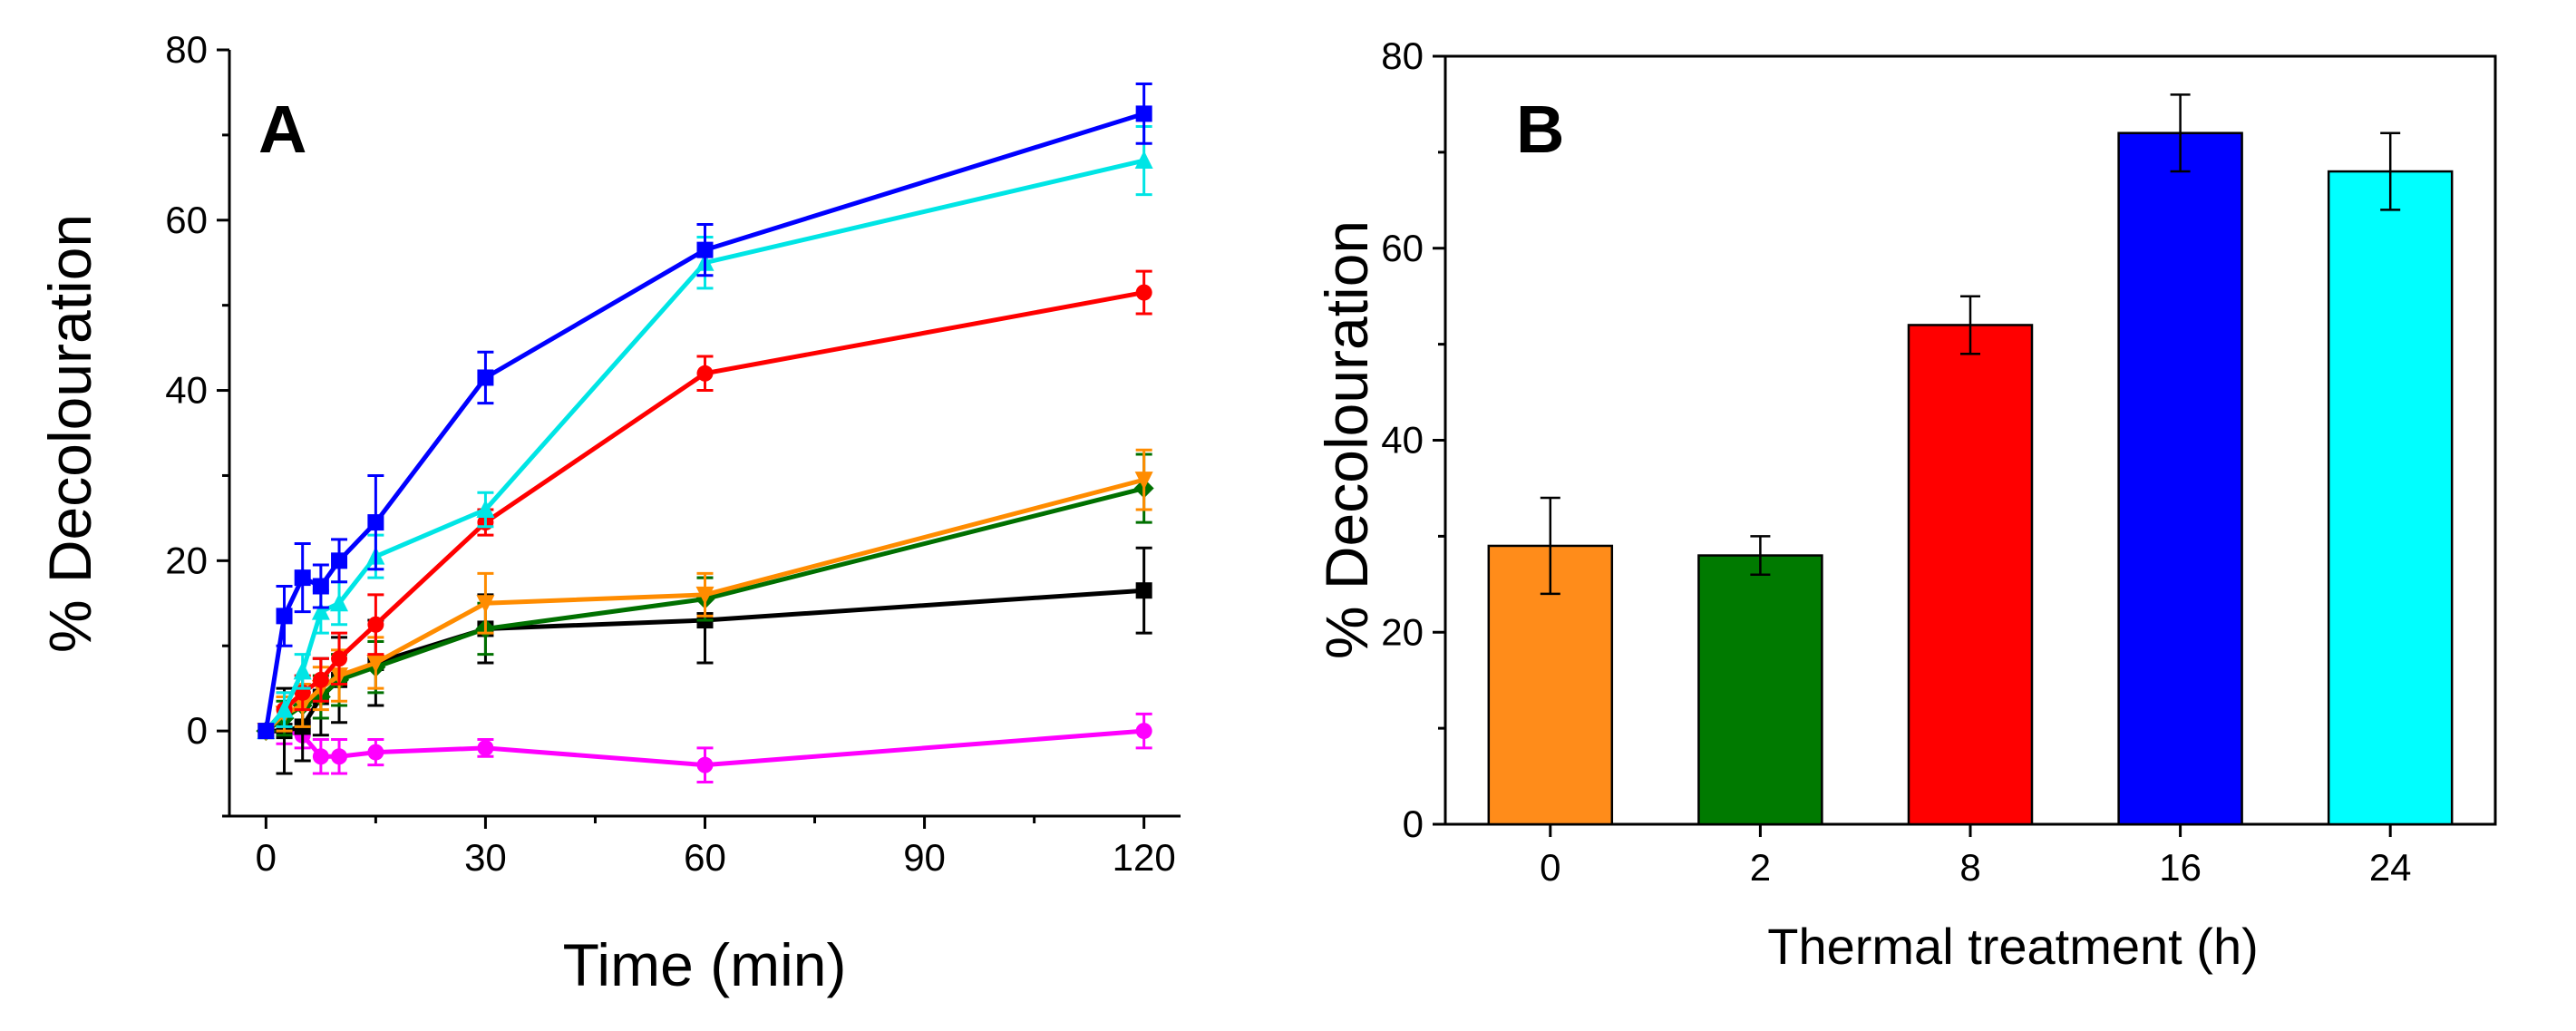 Image resolution: width=2576 pixels, height=1031 pixels. Describe the element at coordinates (186, 390) in the screenshot. I see `panel-a-y-tick-label: 40` at that location.